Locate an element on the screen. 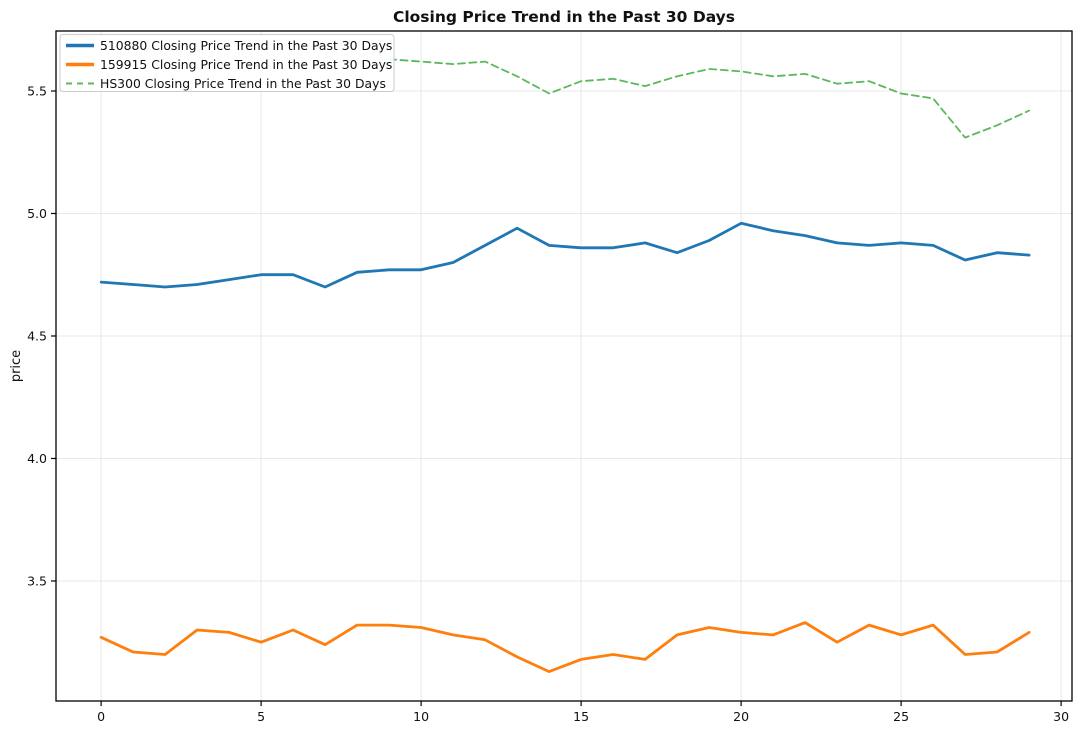  x-tick-label: 10 is located at coordinates (421, 716).